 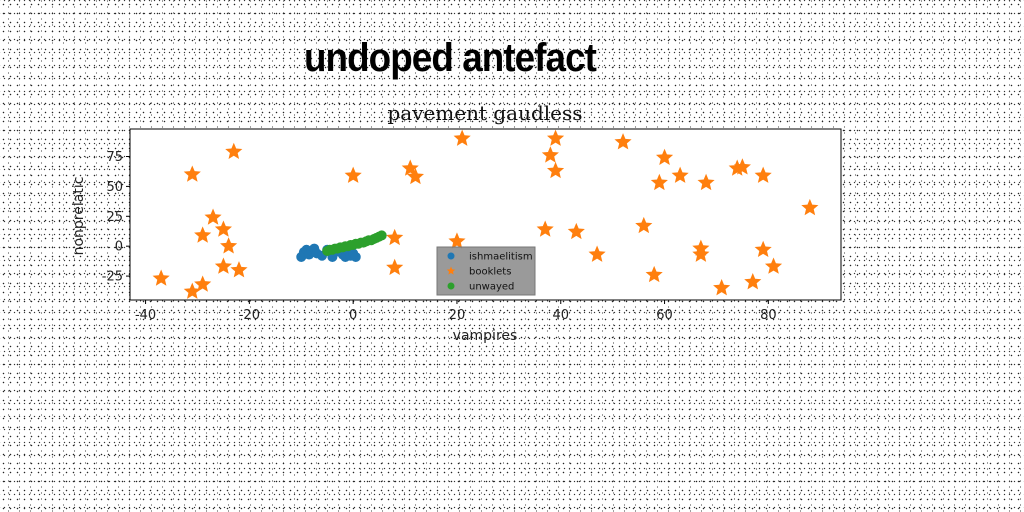 I want to click on x-tick-label: 20, so click(x=457, y=315).